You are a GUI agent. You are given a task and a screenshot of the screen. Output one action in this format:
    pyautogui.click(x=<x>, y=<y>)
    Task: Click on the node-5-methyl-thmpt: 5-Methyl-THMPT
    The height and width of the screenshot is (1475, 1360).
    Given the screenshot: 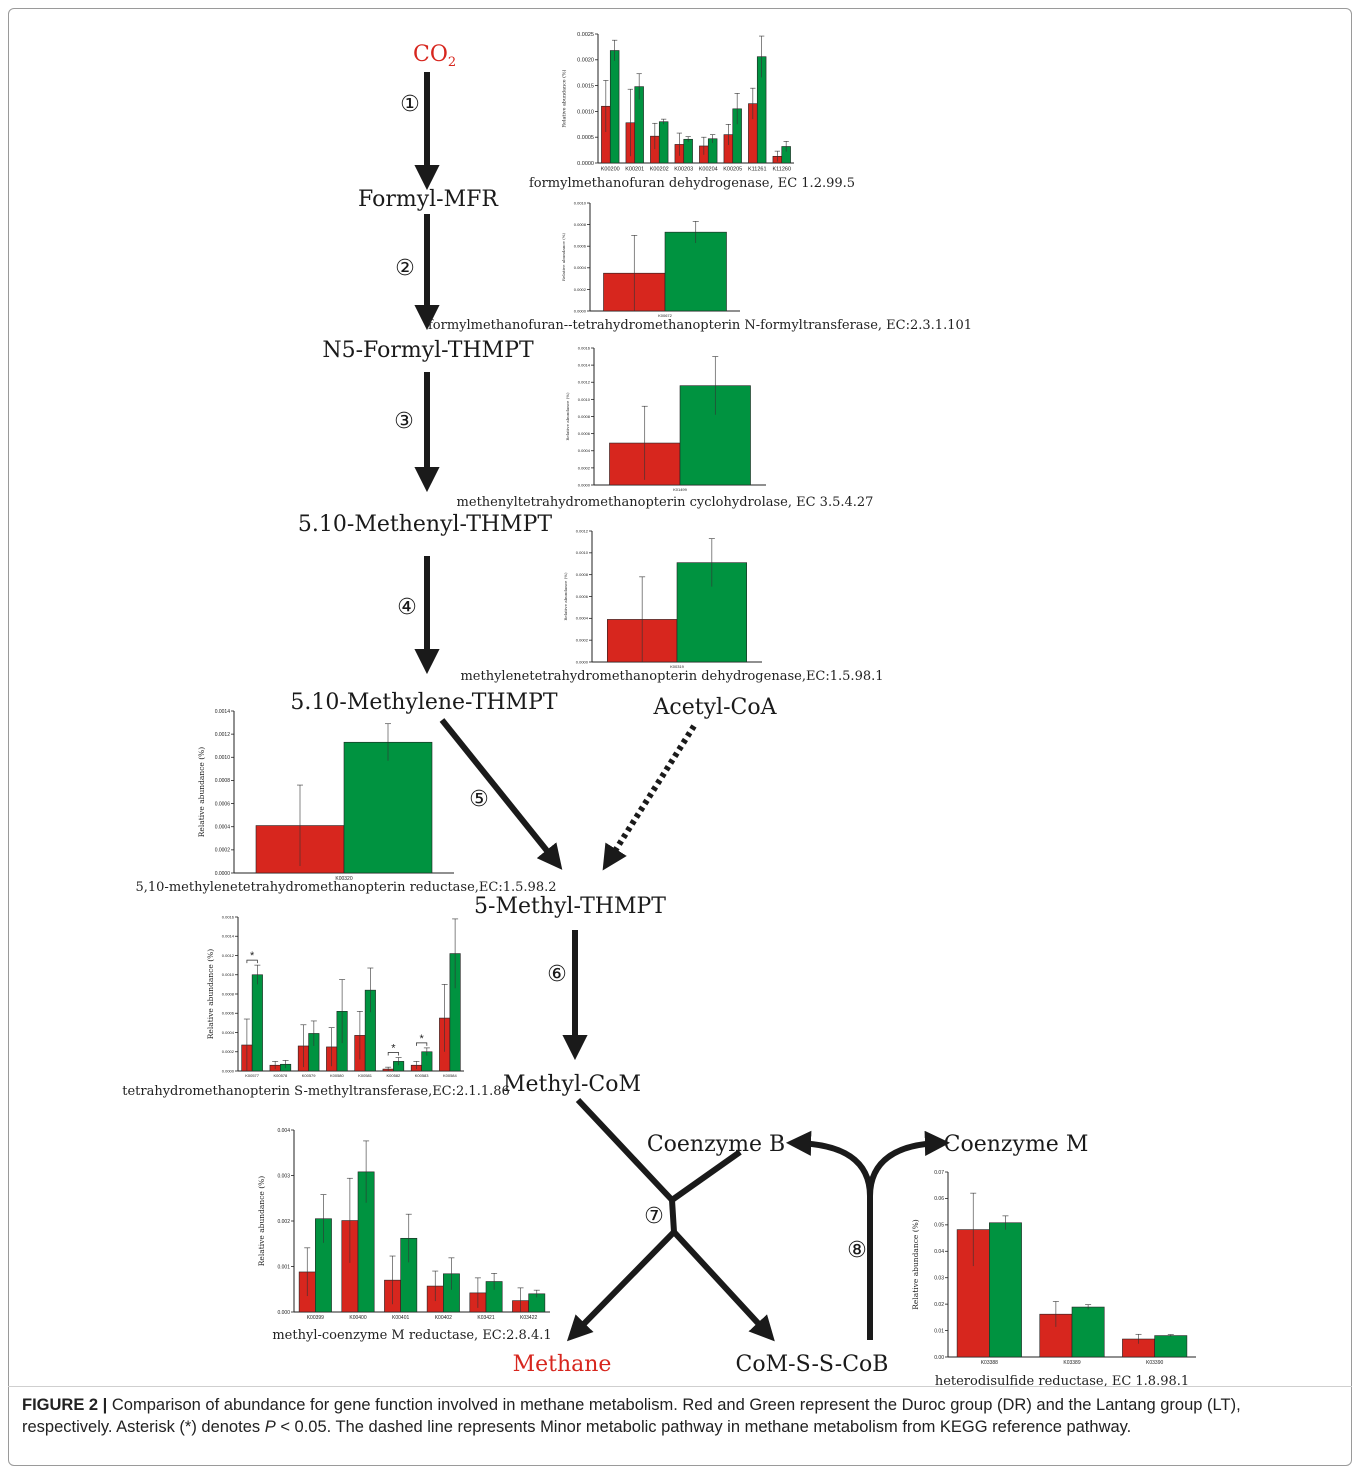 What is the action you would take?
    pyautogui.click(x=570, y=906)
    